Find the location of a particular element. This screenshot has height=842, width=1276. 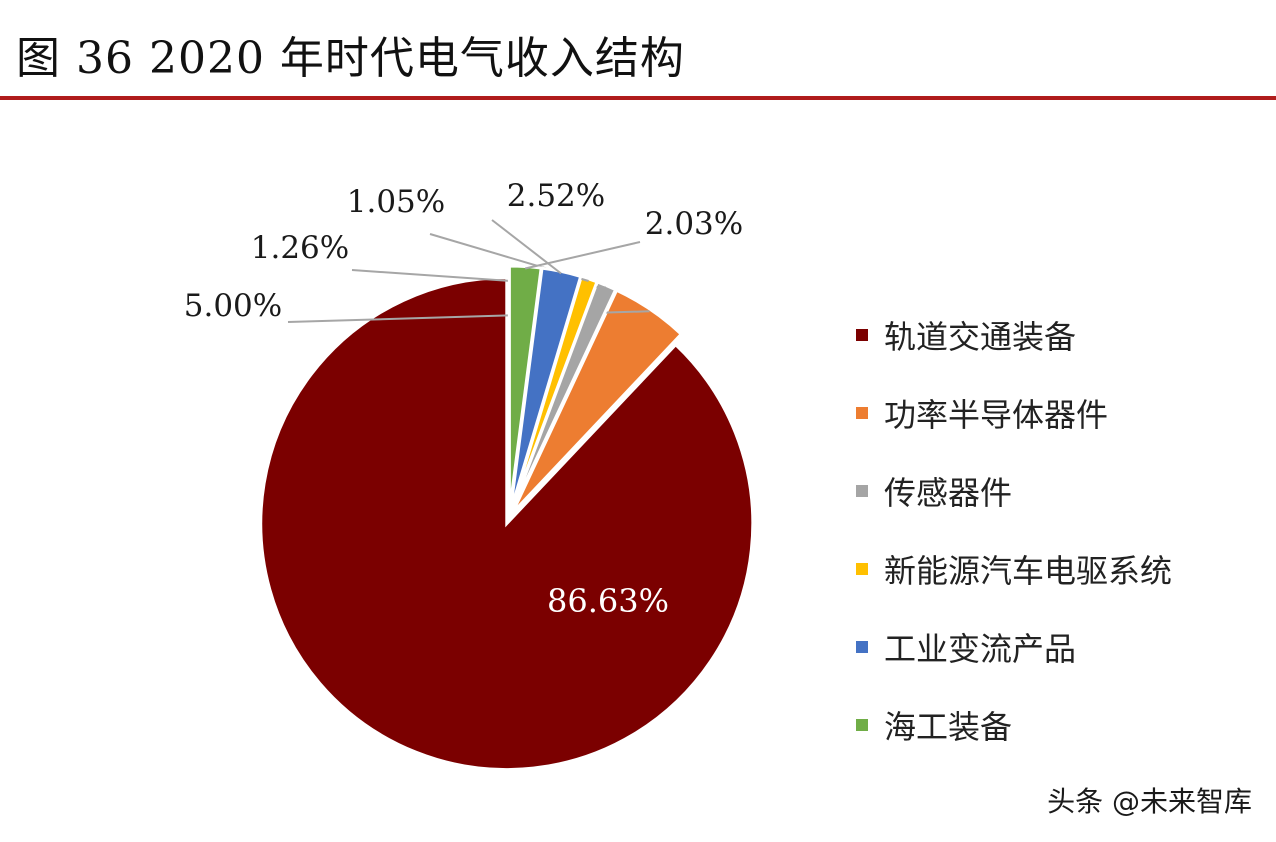

title-rule is located at coordinates (638, 98).